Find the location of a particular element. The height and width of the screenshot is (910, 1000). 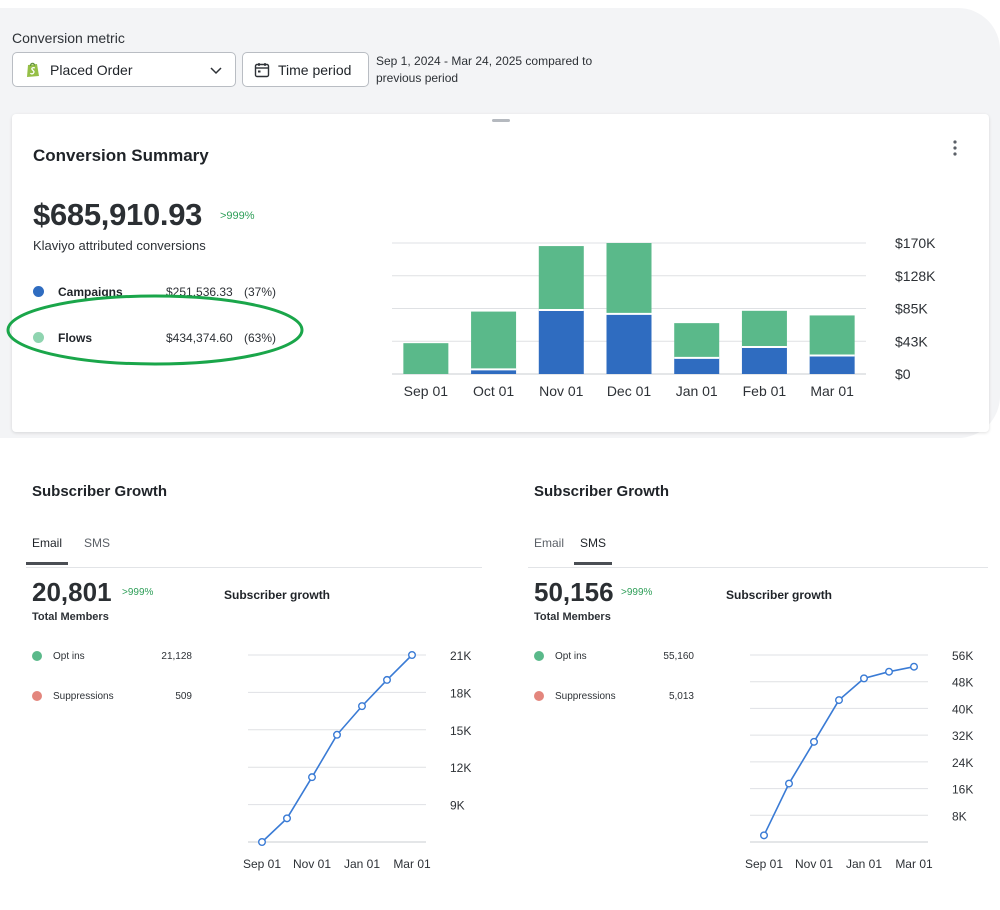

legend-opt-ins: Opt ins 21,128 is located at coordinates (112, 657).